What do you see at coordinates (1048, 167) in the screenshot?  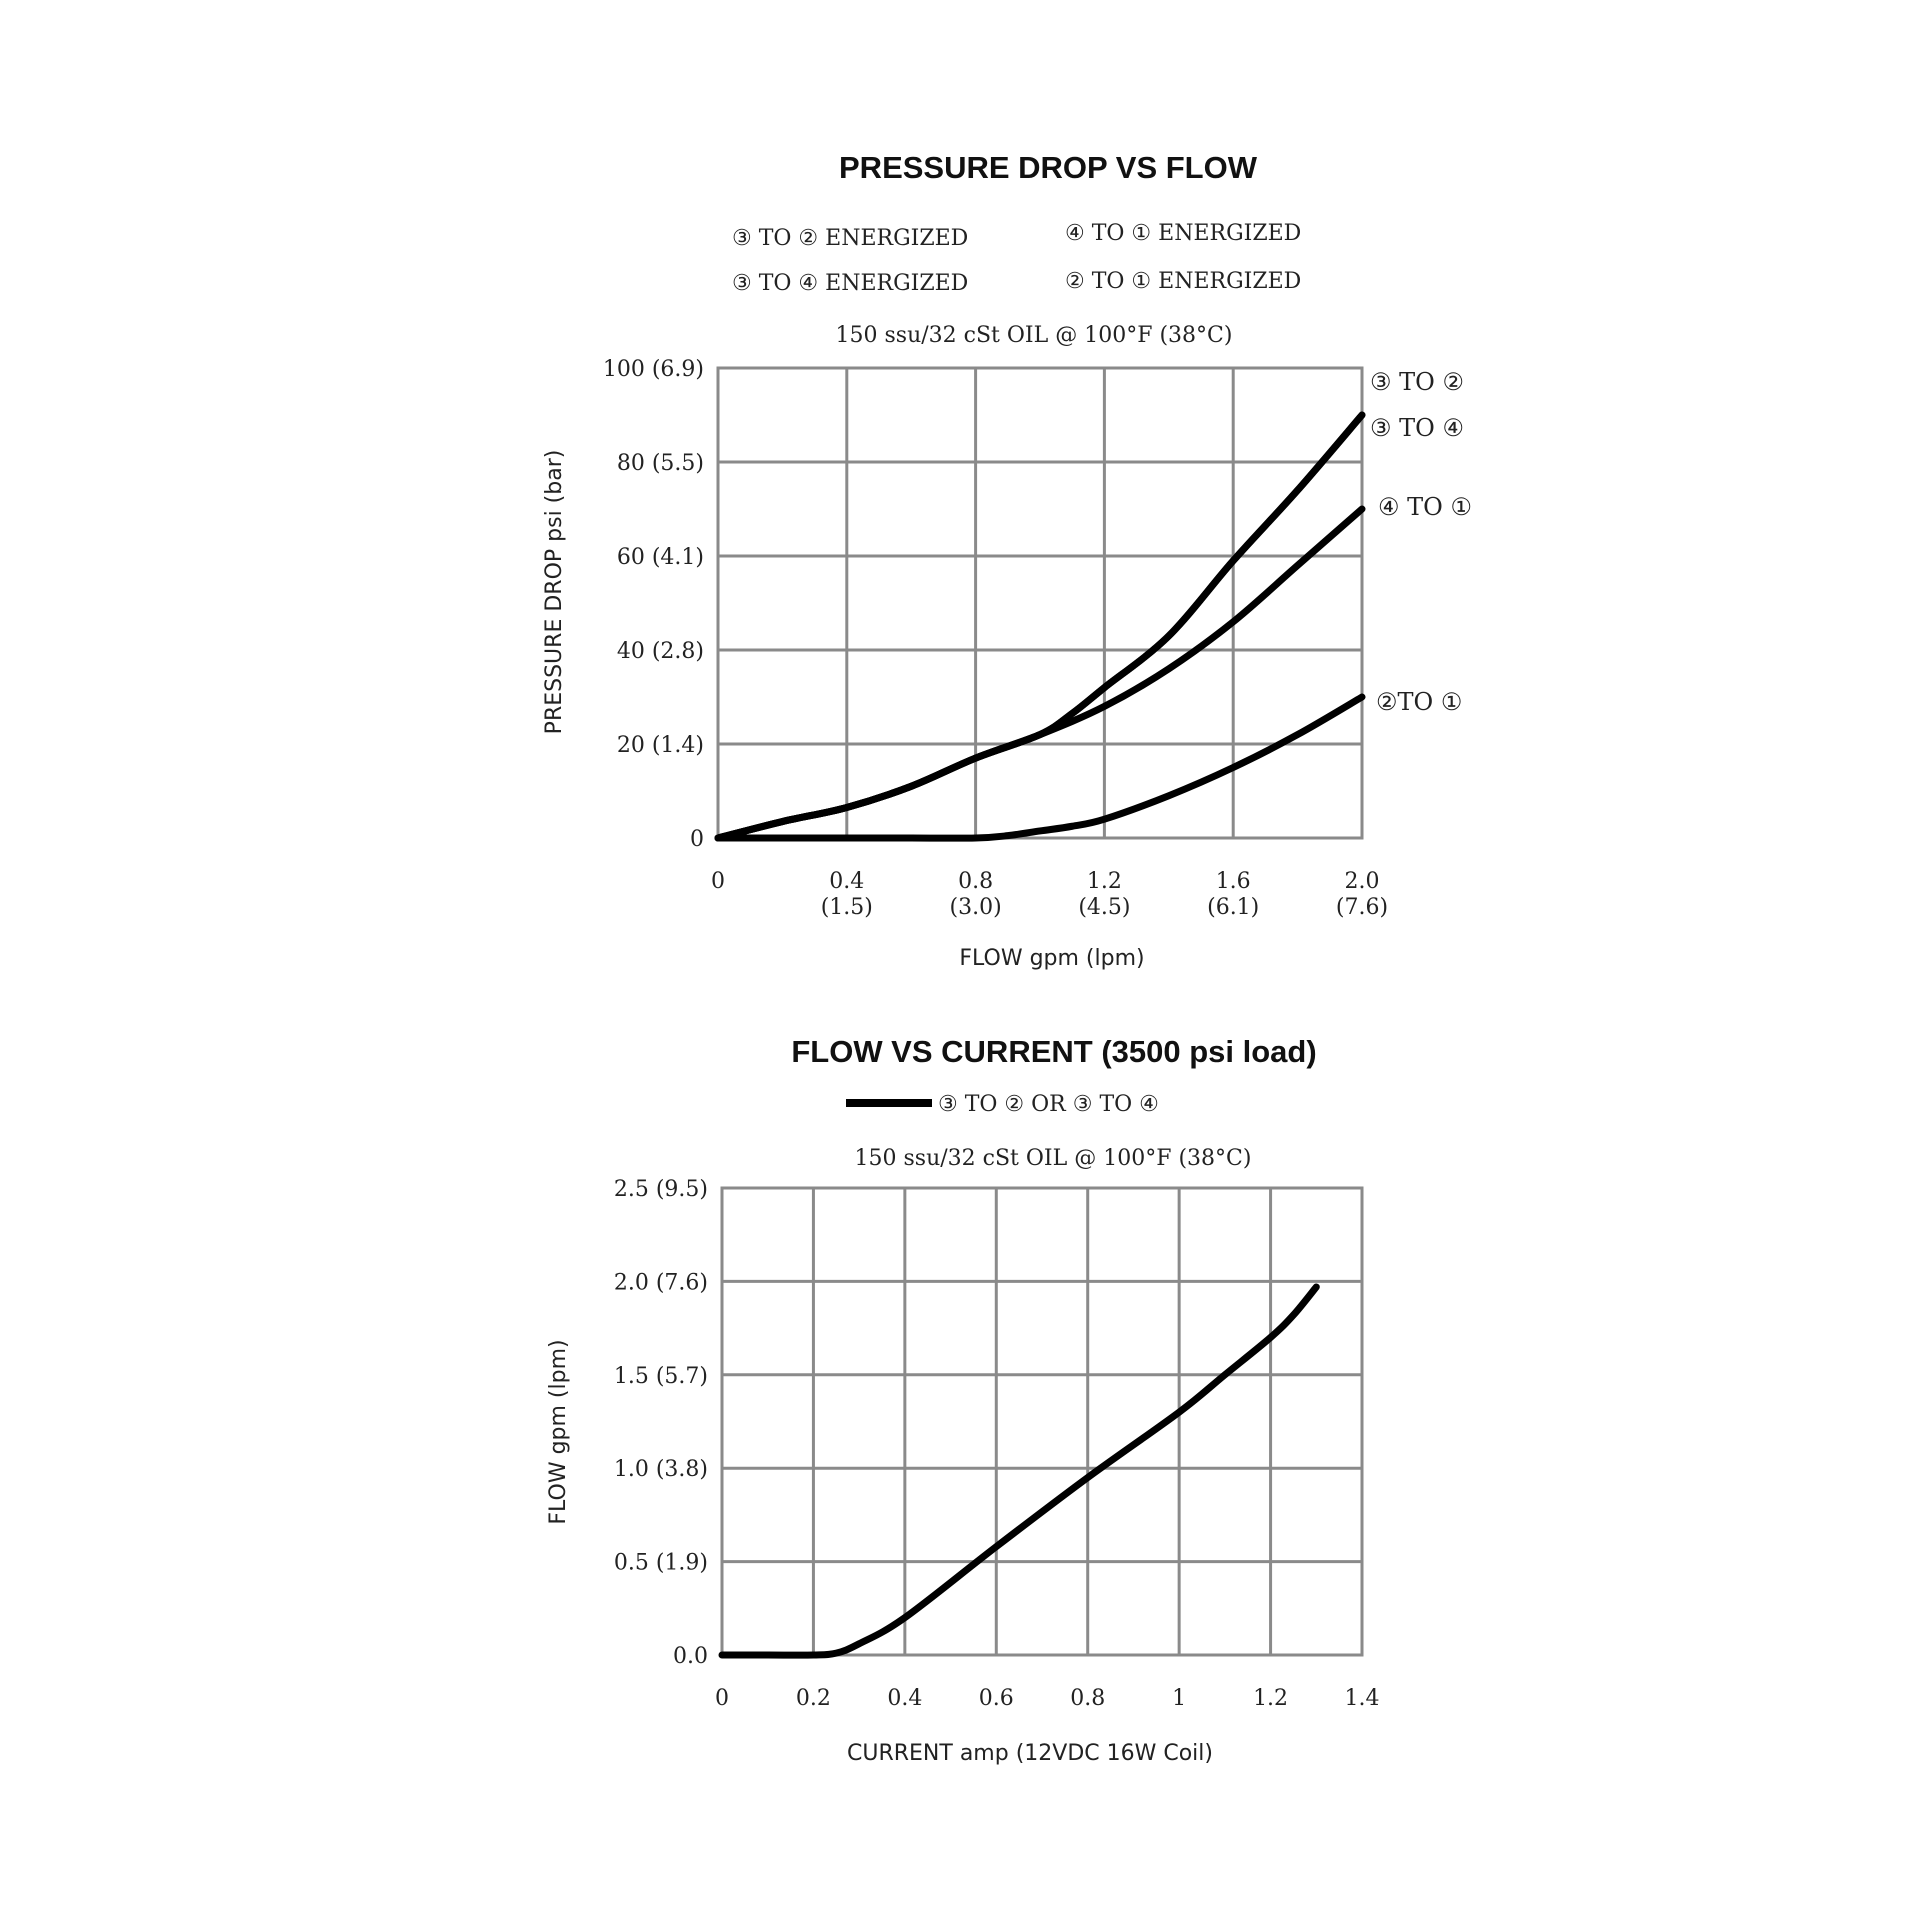 I see `chart1-title: PRESSURE DROP VS FLOW` at bounding box center [1048, 167].